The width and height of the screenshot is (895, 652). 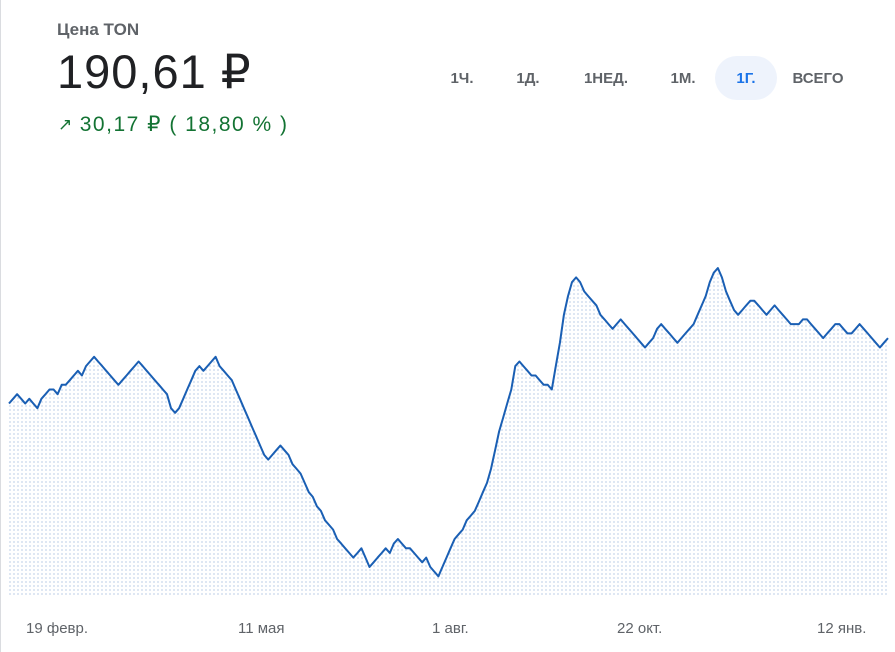 I want to click on current-price: 190,61 ₽, so click(x=154, y=71).